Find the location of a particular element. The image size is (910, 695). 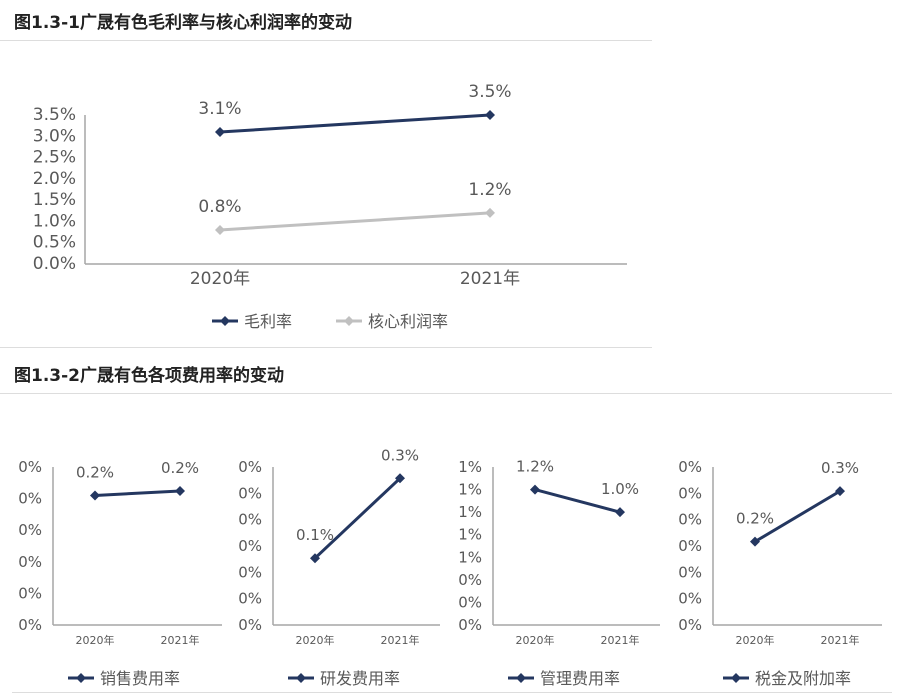

data-label: 0.1% is located at coordinates (315, 535).